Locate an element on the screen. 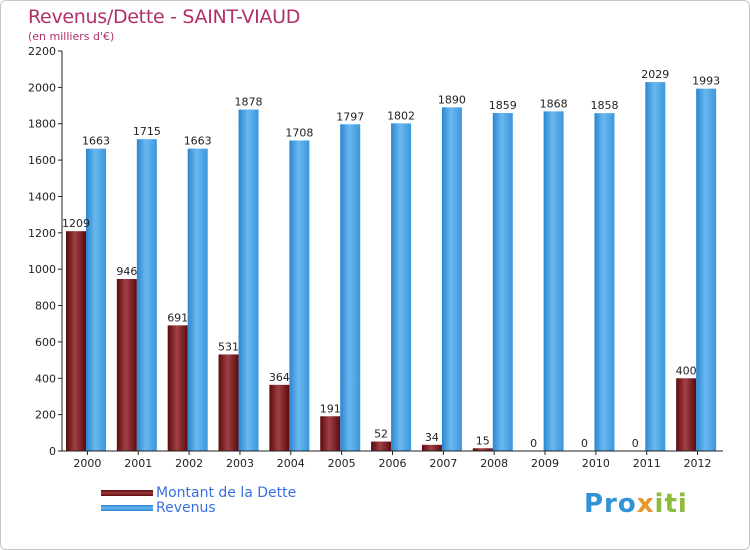 The height and width of the screenshot is (550, 750). x-tick-label: 2010 is located at coordinates (596, 463).